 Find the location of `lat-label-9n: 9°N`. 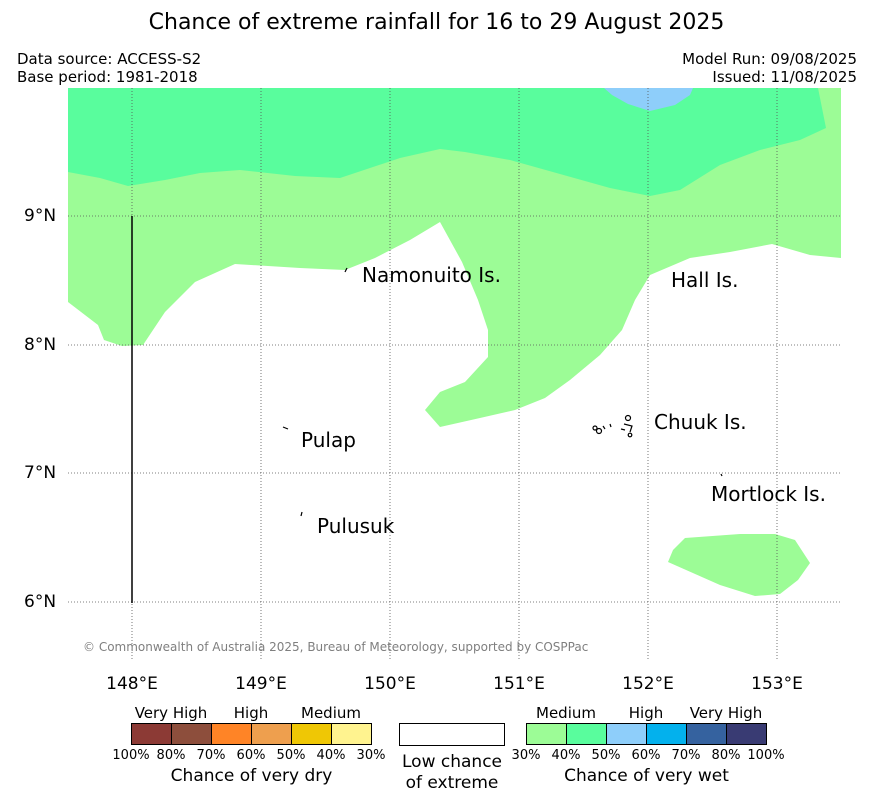

lat-label-9n: 9°N is located at coordinates (40, 216).